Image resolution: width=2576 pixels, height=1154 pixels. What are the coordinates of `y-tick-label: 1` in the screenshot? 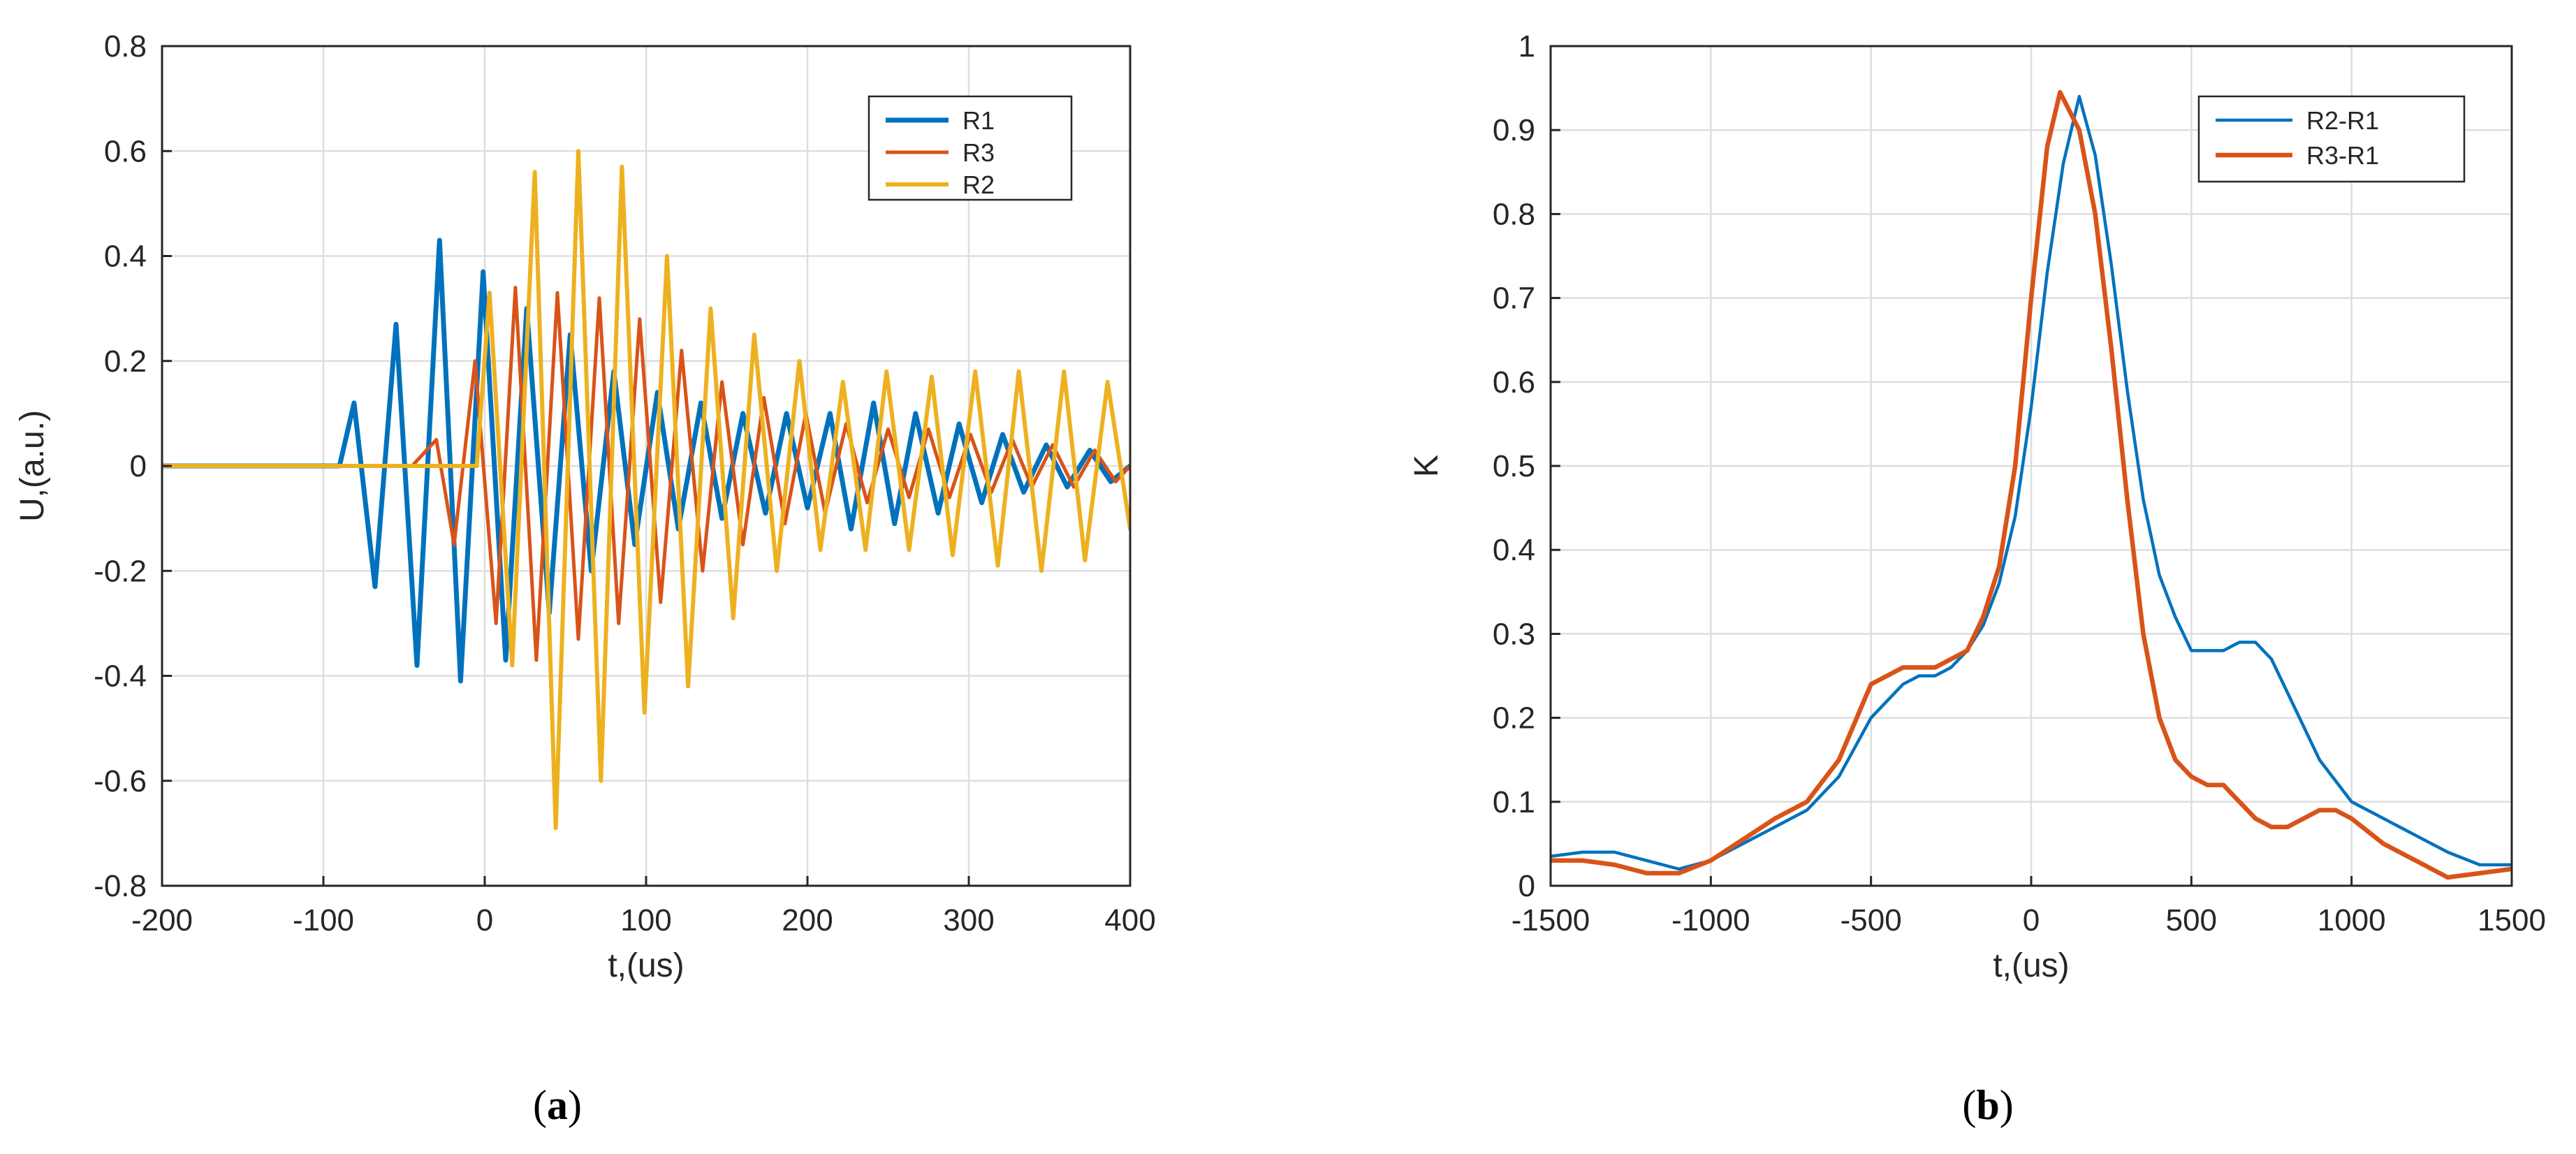 It's located at (1526, 46).